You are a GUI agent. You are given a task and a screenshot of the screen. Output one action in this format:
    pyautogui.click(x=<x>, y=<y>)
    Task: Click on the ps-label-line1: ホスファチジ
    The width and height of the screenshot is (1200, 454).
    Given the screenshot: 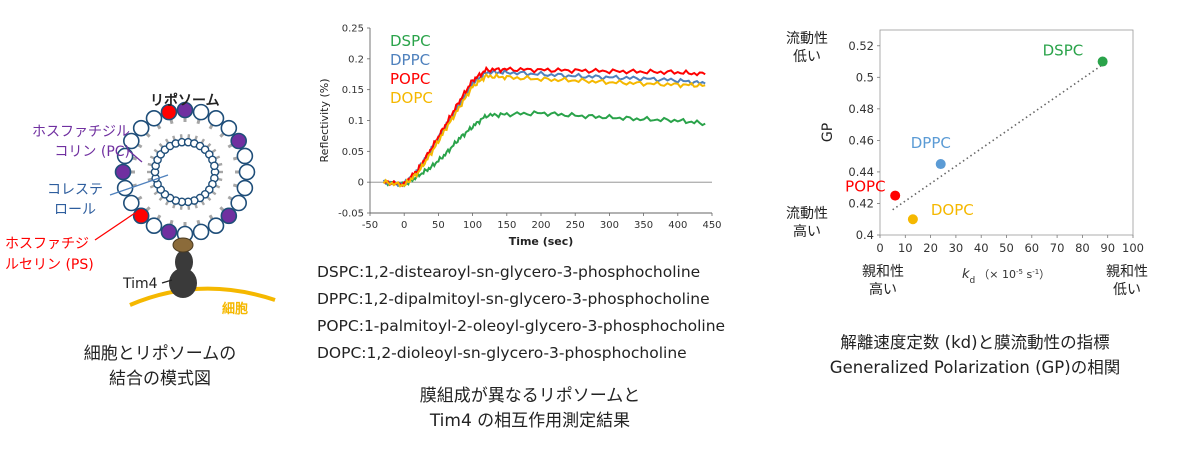 What is the action you would take?
    pyautogui.click(x=47, y=244)
    